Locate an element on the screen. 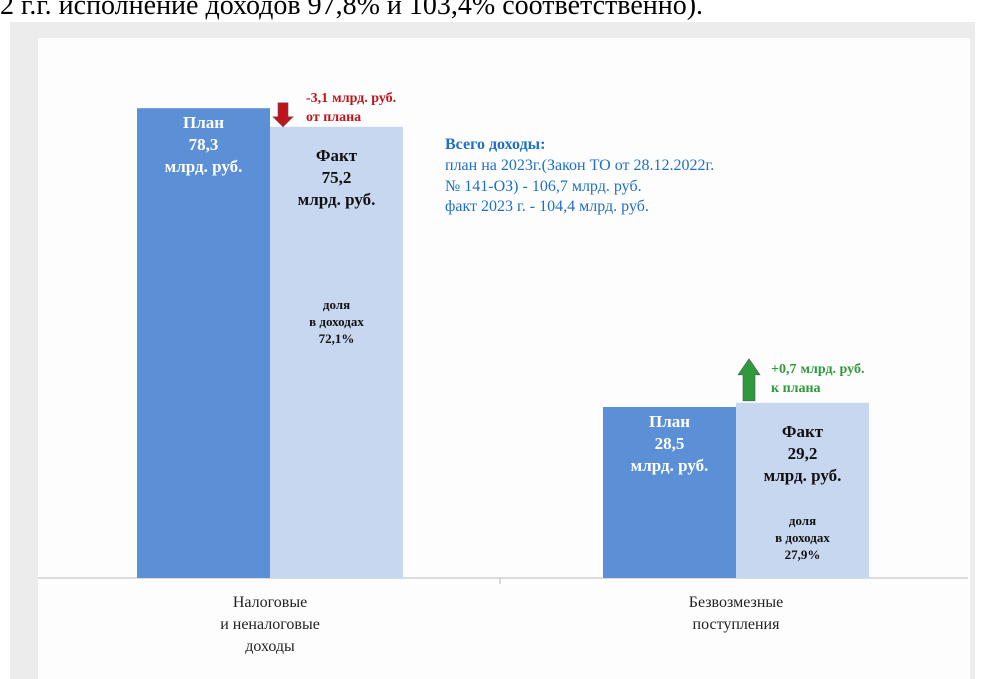 The image size is (985, 679). bar-label: Факт 75,2 млрд. руб. is located at coordinates (336, 178).